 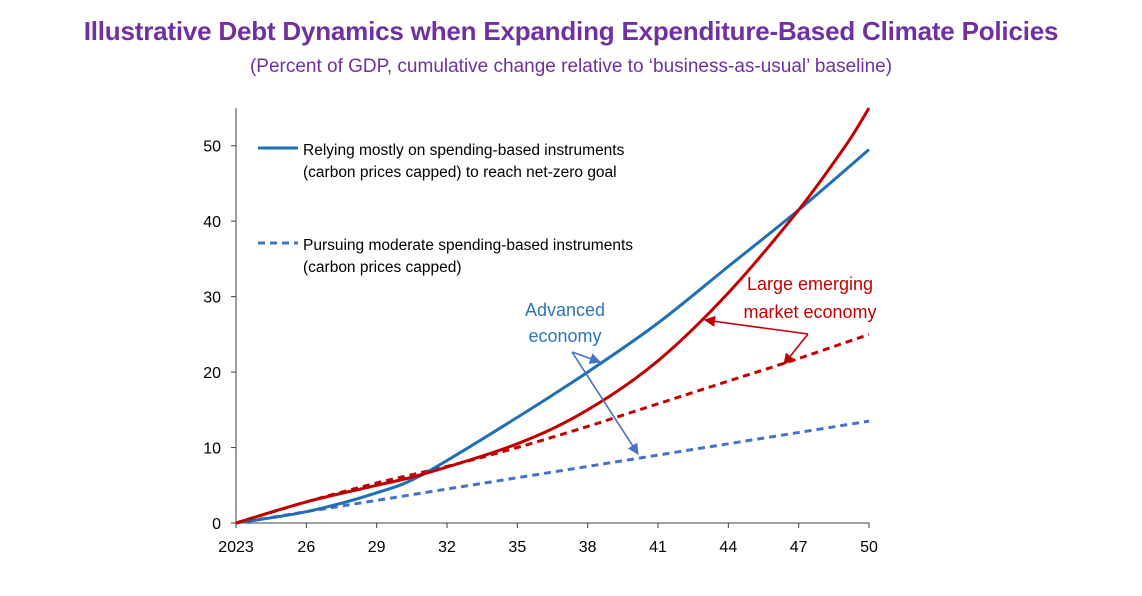 What do you see at coordinates (588, 547) in the screenshot?
I see `x-tick-label: 38` at bounding box center [588, 547].